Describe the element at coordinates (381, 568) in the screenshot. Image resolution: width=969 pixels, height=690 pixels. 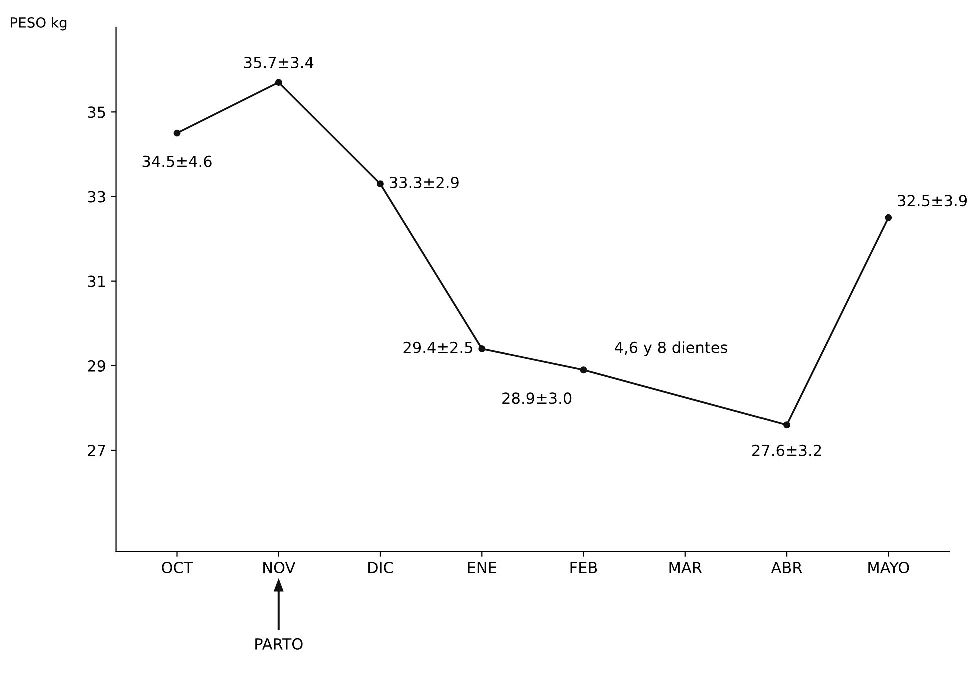
I see `x-tick-label: DIC` at that location.